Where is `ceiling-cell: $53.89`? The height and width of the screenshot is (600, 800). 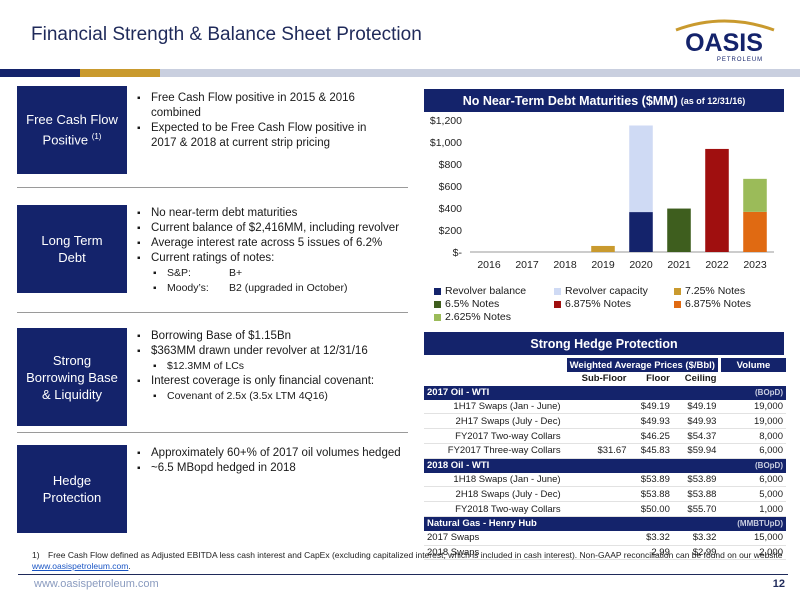 ceiling-cell: $53.89 is located at coordinates (696, 480).